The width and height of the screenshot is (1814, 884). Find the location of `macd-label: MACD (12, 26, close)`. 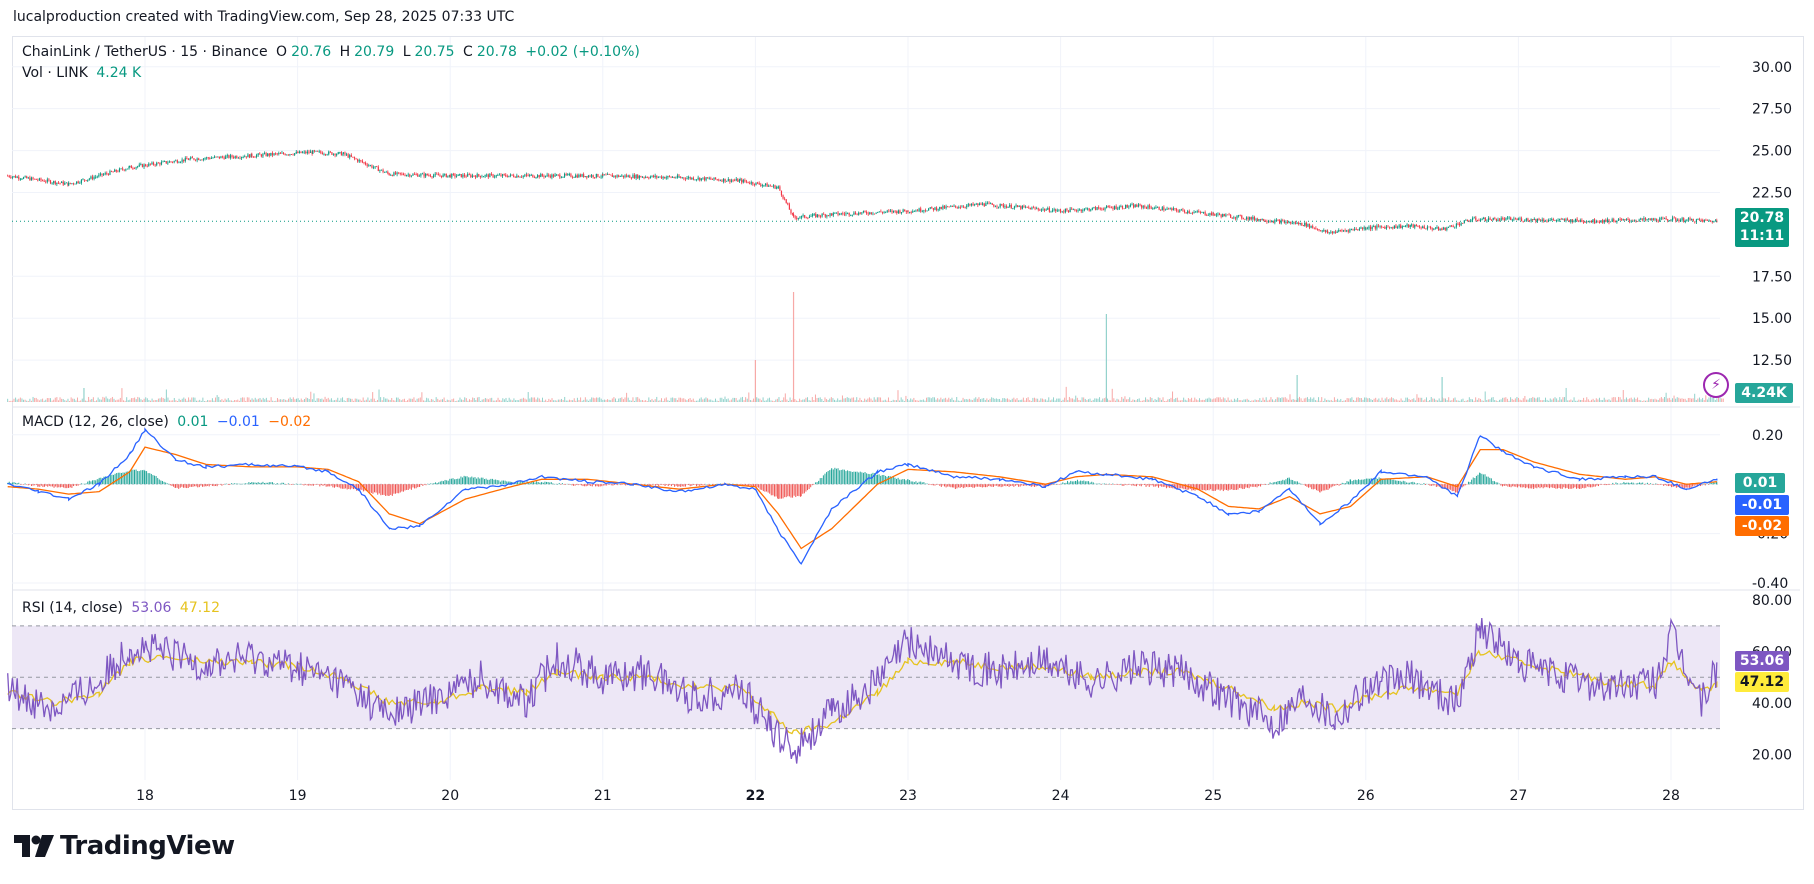

macd-label: MACD (12, 26, close) is located at coordinates (95, 422).